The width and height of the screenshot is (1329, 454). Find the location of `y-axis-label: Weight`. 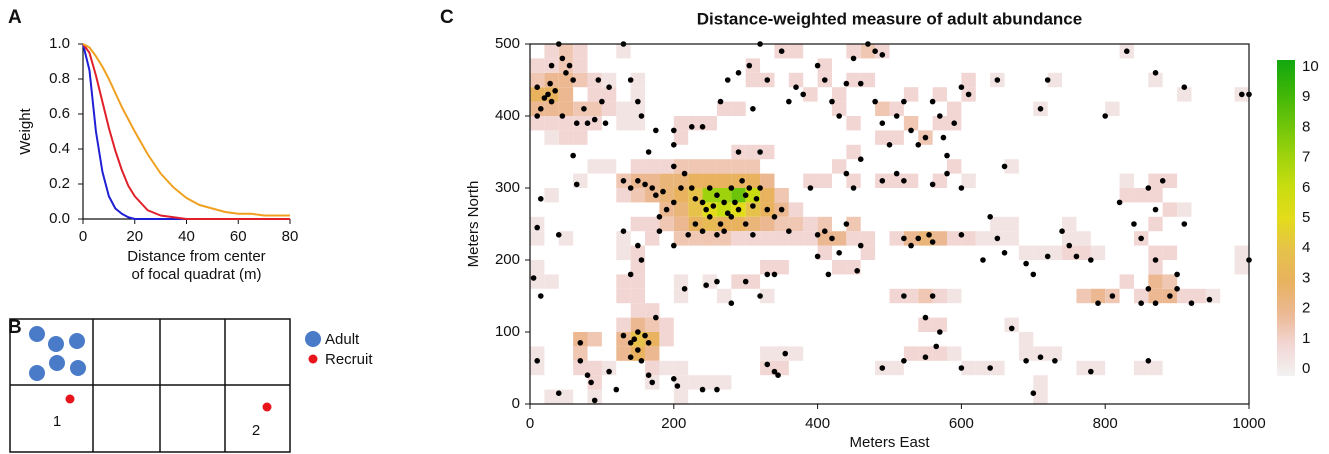

y-axis-label: Weight is located at coordinates (25, 130).